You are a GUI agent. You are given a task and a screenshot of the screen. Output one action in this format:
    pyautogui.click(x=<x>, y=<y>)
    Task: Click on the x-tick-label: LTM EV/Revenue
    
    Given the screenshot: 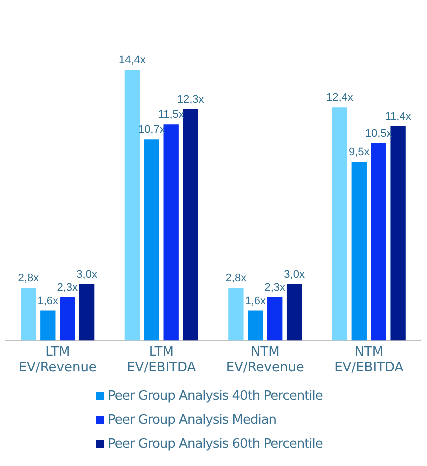 What is the action you would take?
    pyautogui.click(x=57, y=360)
    